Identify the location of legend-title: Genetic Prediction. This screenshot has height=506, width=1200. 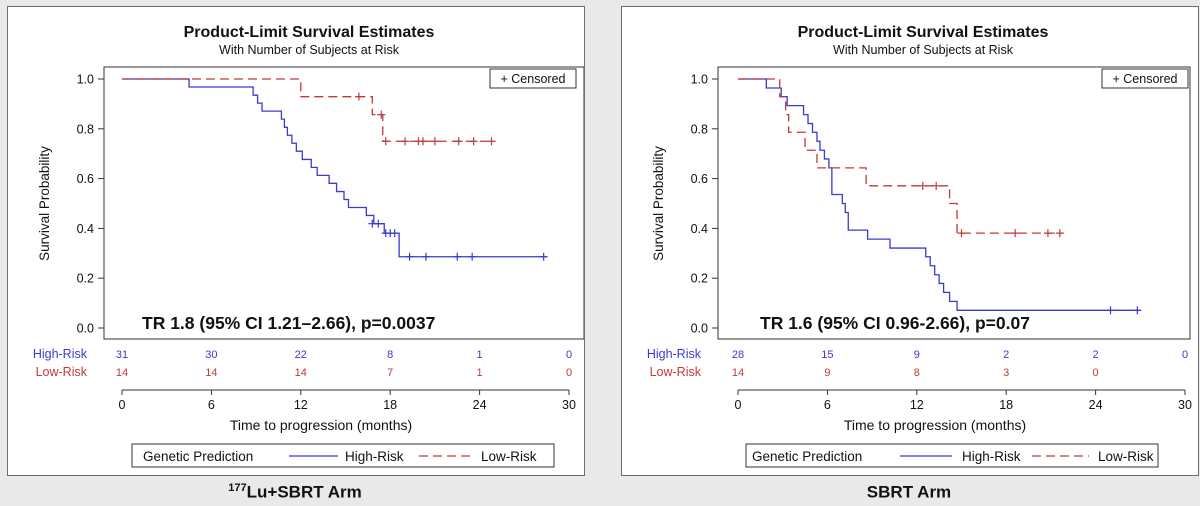
(198, 456).